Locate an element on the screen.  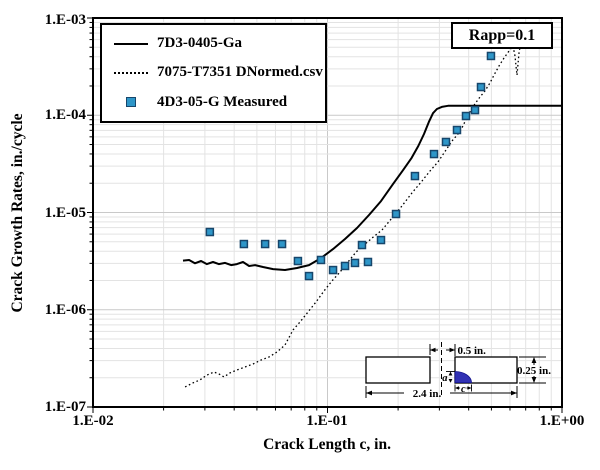
crack-shape is located at coordinates (463, 377).